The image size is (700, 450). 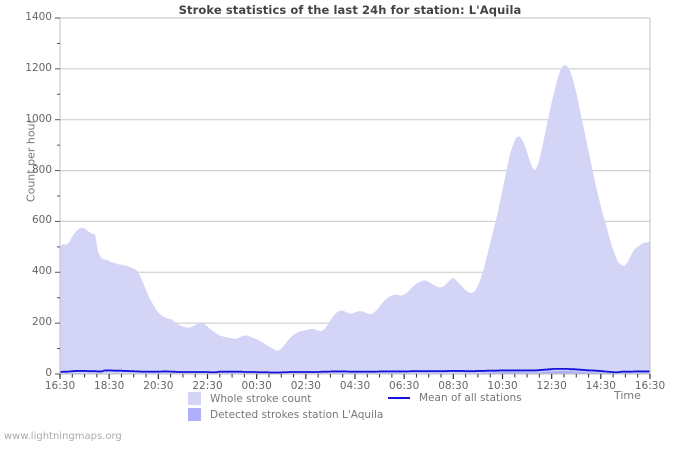 What do you see at coordinates (502, 386) in the screenshot?
I see `x-tick-label: 10:30` at bounding box center [502, 386].